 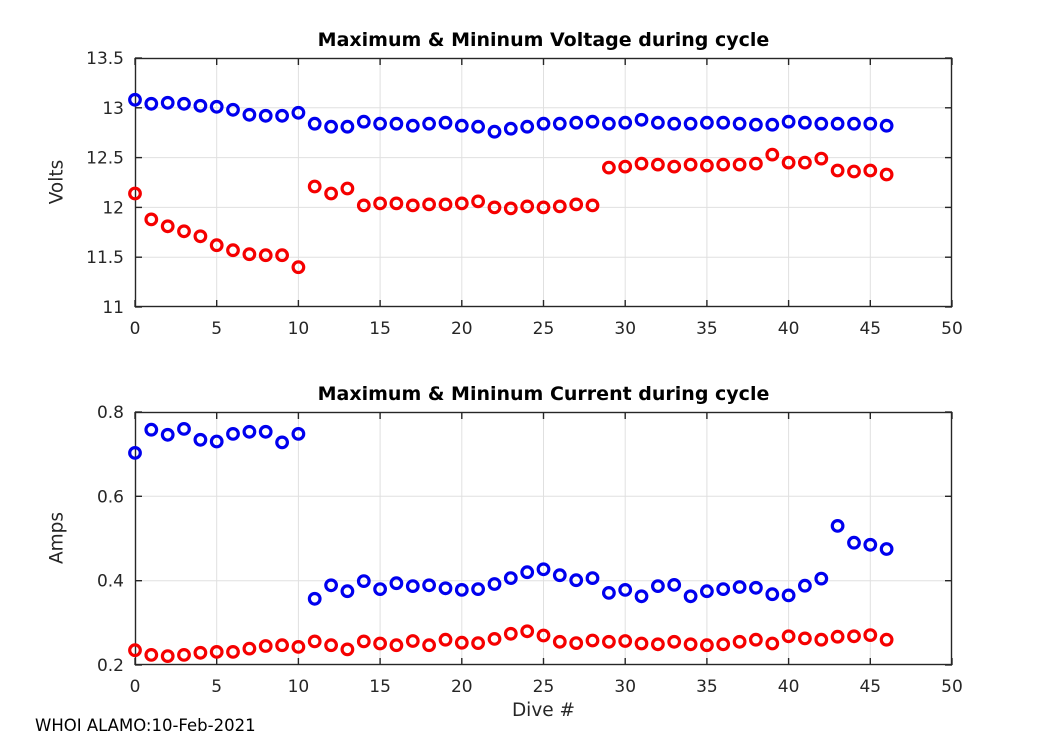 What do you see at coordinates (110, 582) in the screenshot?
I see `svg-text: 0.4` at bounding box center [110, 582].